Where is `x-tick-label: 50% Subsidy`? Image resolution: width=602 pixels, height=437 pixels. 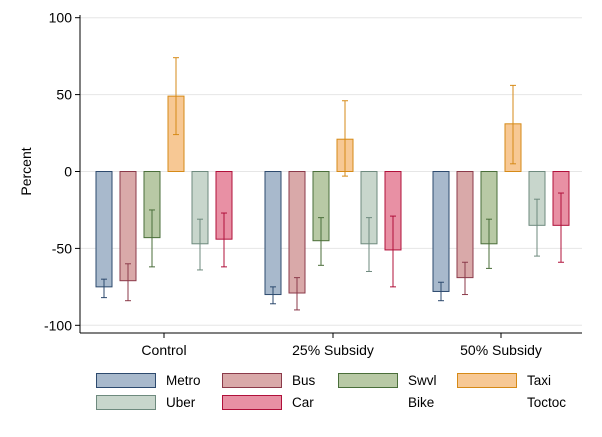 x-tick-label: 50% Subsidy is located at coordinates (501, 350).